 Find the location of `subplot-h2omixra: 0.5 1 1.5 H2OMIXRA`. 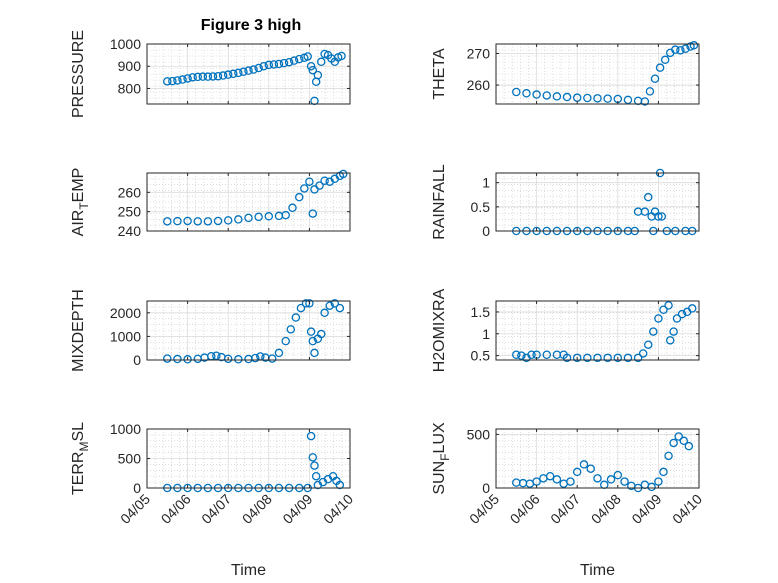

subplot-h2omixra: 0.5 1 1.5 H2OMIXRA is located at coordinates (565, 330).